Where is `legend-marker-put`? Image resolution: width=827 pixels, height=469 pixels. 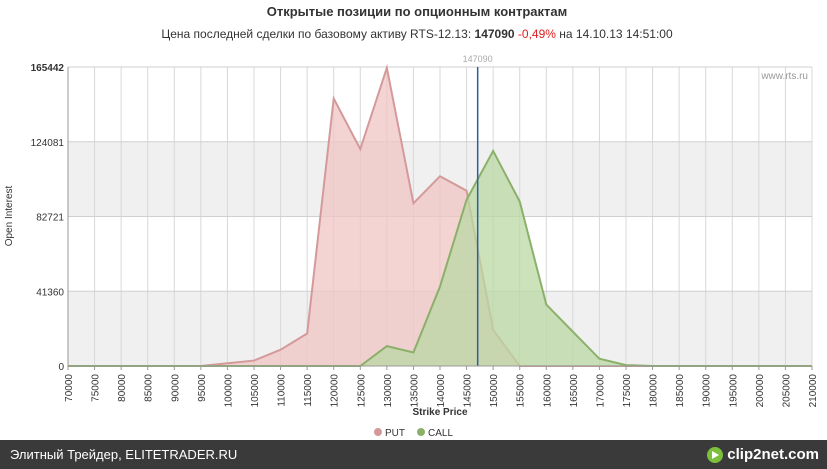
legend-marker-put is located at coordinates (378, 432).